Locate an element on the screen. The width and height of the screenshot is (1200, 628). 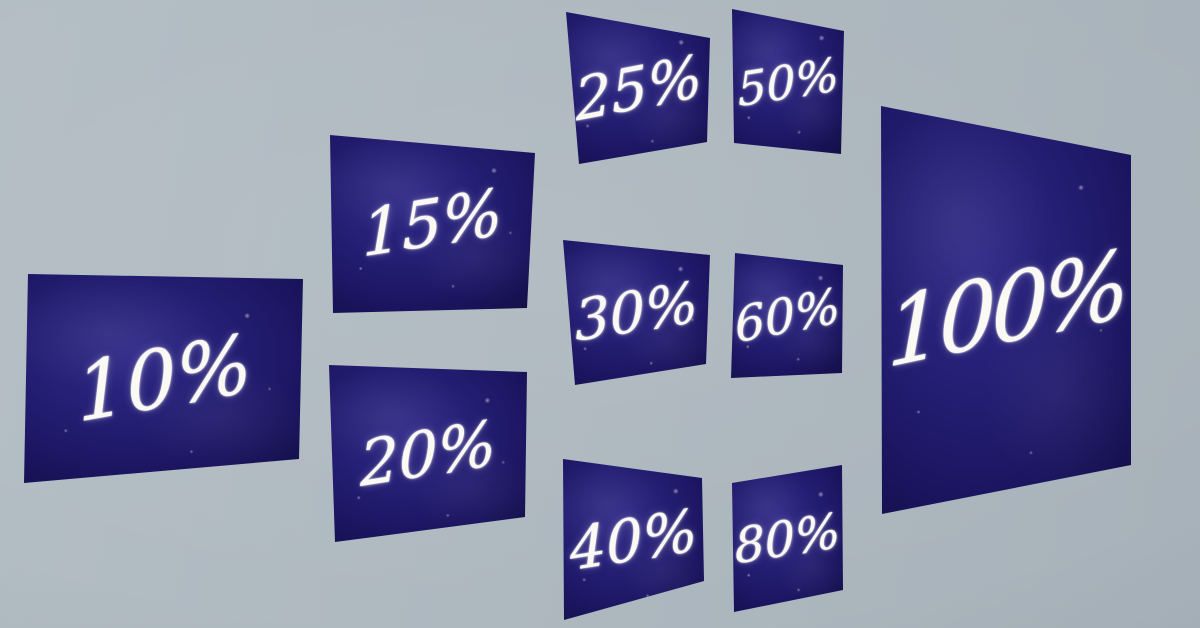
percent-label-30: 30% is located at coordinates (636, 312).